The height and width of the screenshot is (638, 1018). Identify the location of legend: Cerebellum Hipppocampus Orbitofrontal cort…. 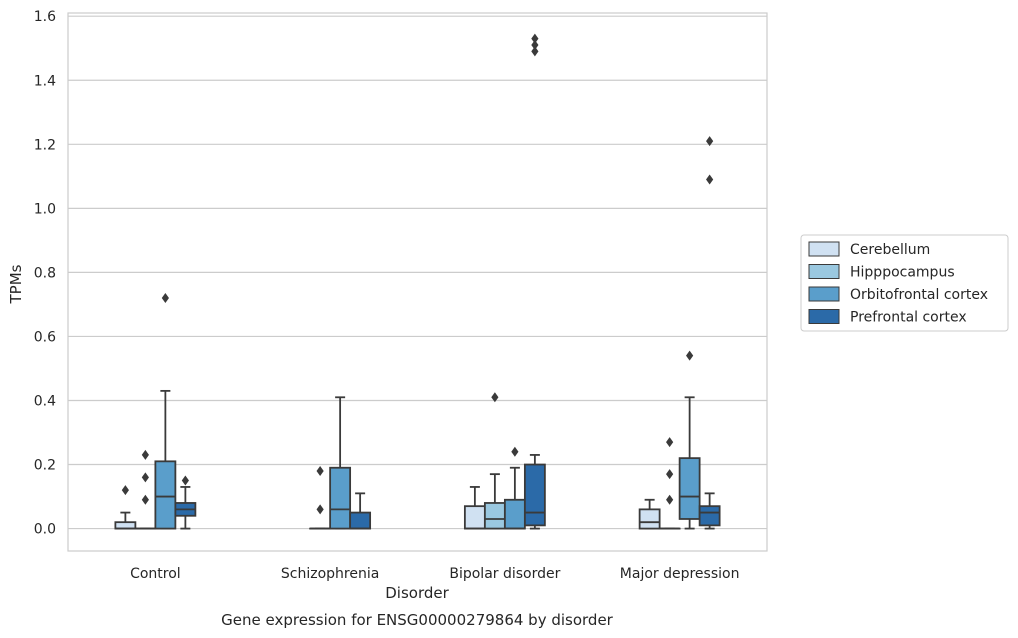
(904, 283).